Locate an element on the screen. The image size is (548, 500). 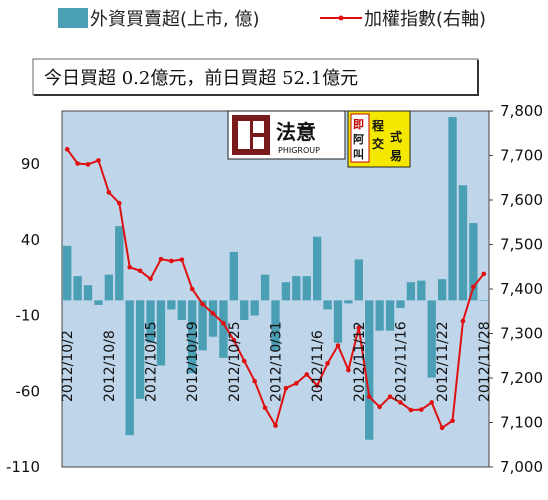
x-tick-label: 2012/10/2 is located at coordinates (68, 366).